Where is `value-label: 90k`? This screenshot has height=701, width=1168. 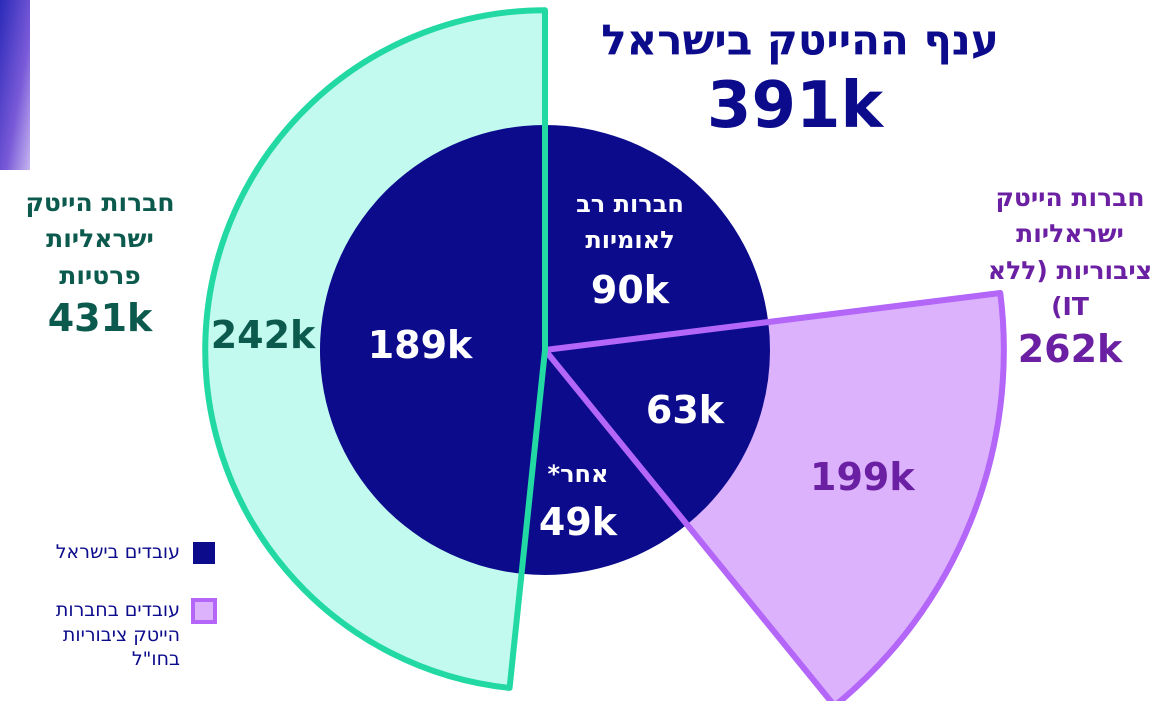 value-label: 90k is located at coordinates (630, 290).